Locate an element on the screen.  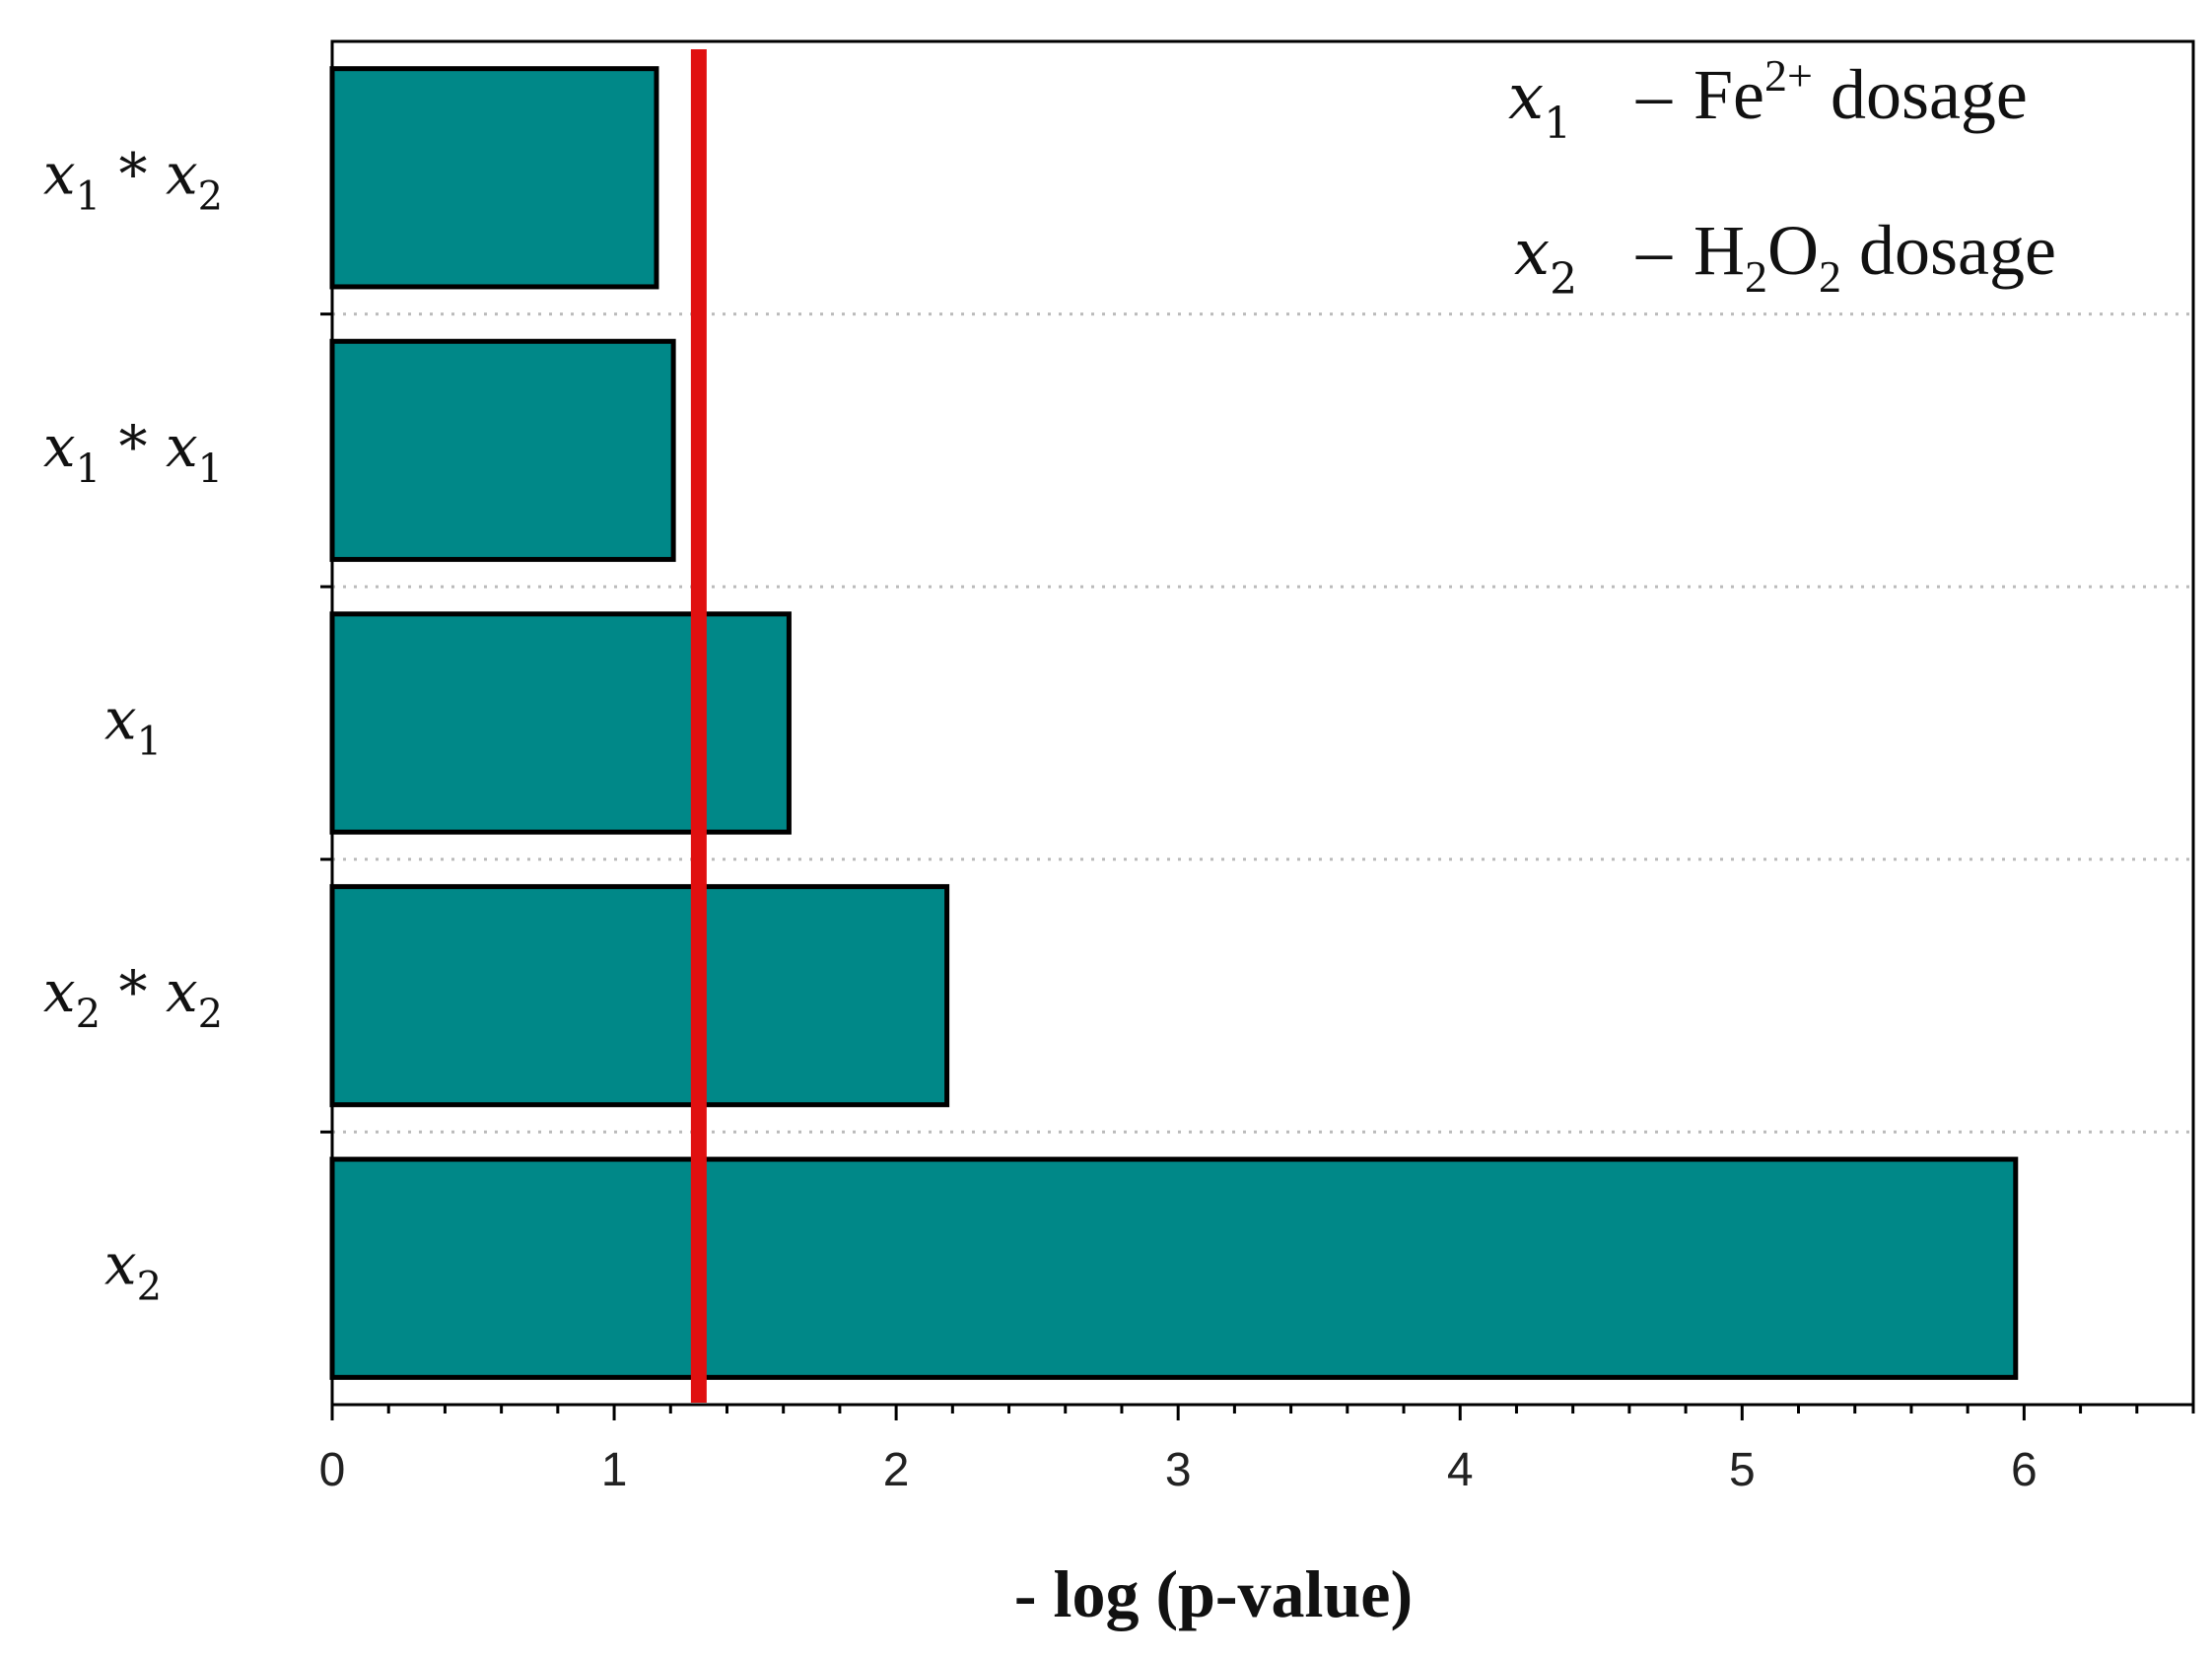
y-category-label-1: x1 * x1 is located at coordinates (133, 453).